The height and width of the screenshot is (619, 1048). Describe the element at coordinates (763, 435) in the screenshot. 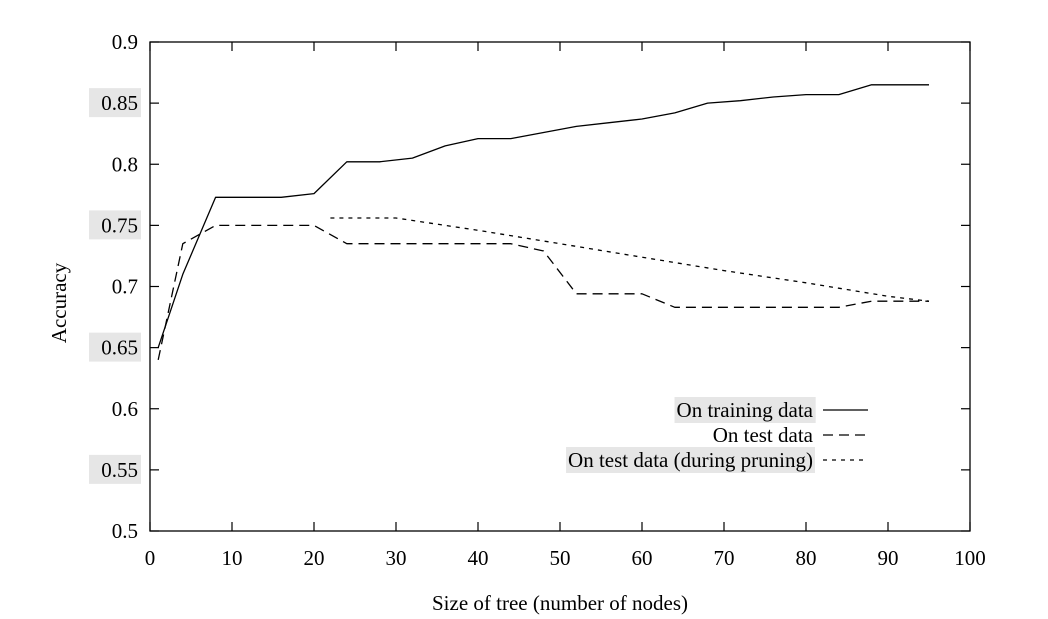

I see `legend-label: On test data` at that location.